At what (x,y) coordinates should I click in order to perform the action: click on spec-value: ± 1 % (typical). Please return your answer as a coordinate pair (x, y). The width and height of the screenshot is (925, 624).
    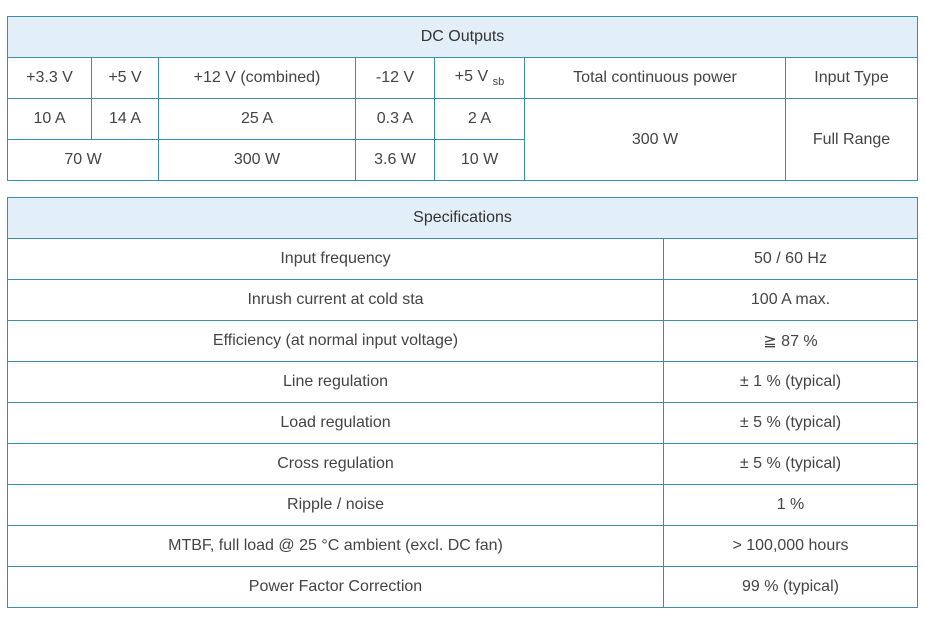
    Looking at the image, I should click on (790, 382).